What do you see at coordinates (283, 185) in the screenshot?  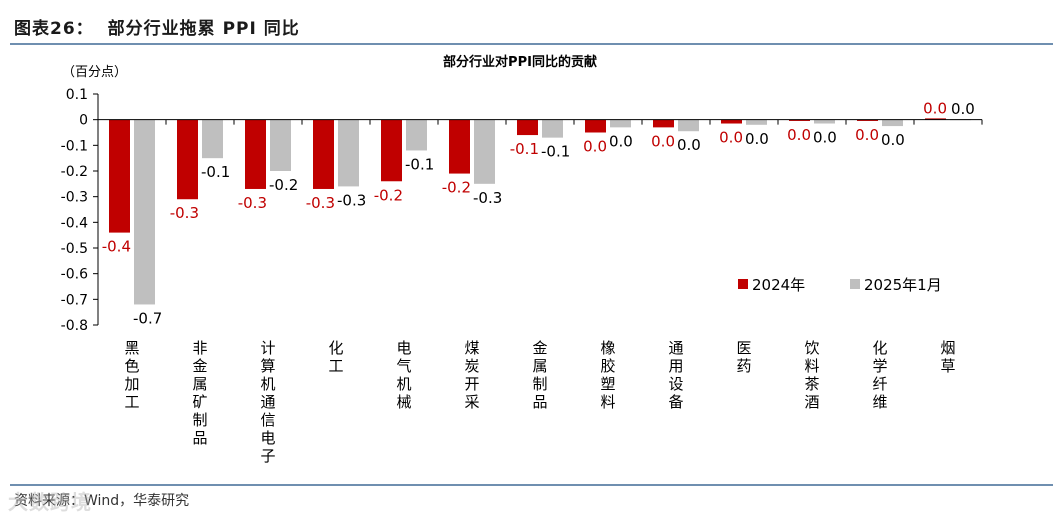 I see `data-label-2025: -0.2` at bounding box center [283, 185].